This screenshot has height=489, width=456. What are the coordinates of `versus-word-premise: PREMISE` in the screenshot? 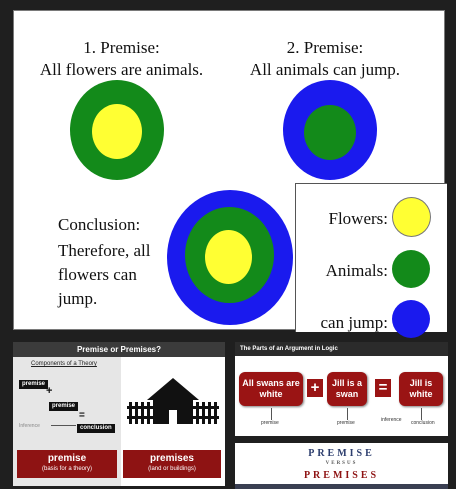 It's located at (341, 453).